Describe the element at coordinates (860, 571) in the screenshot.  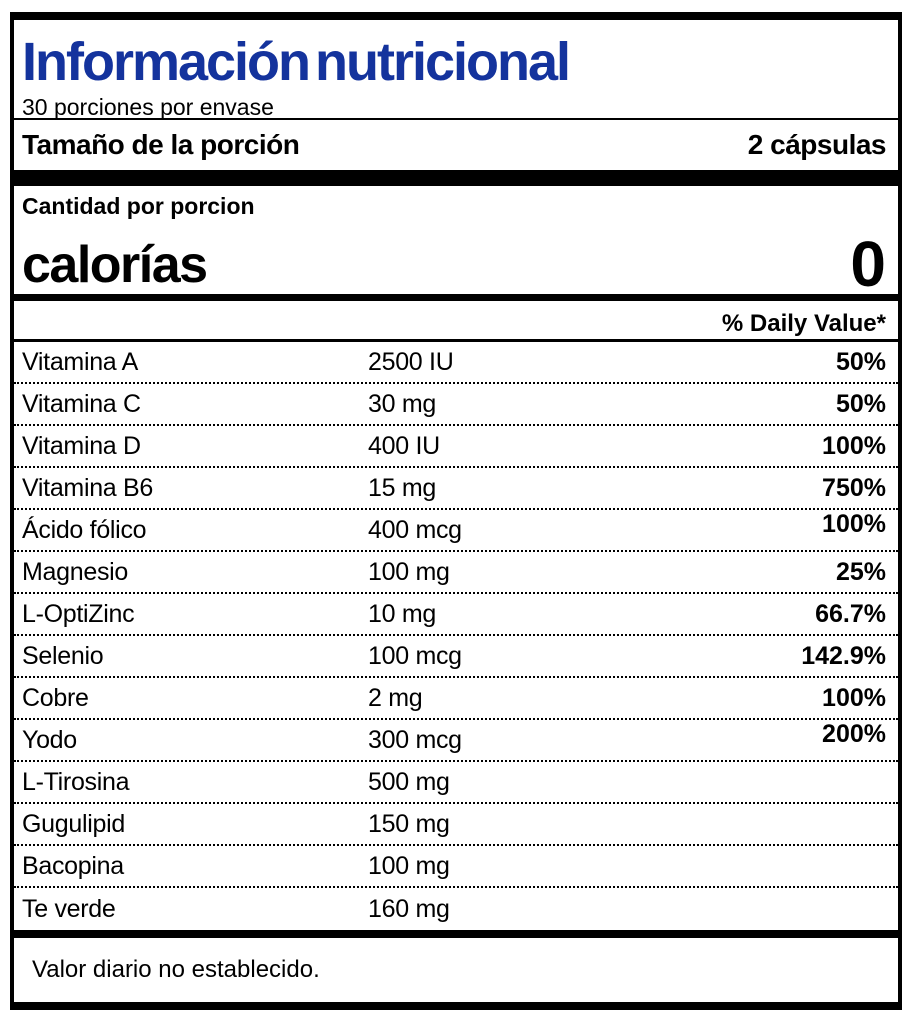
I see `nutrient-daily-value: 25%` at that location.